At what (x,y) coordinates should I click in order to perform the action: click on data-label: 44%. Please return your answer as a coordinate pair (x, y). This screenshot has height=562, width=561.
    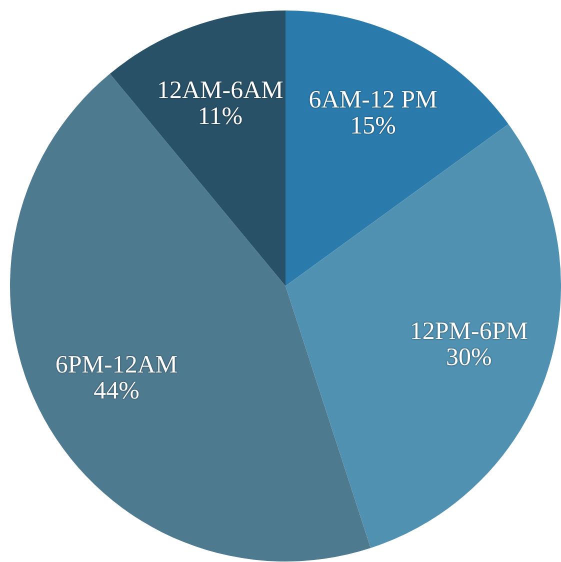
    Looking at the image, I should click on (117, 390).